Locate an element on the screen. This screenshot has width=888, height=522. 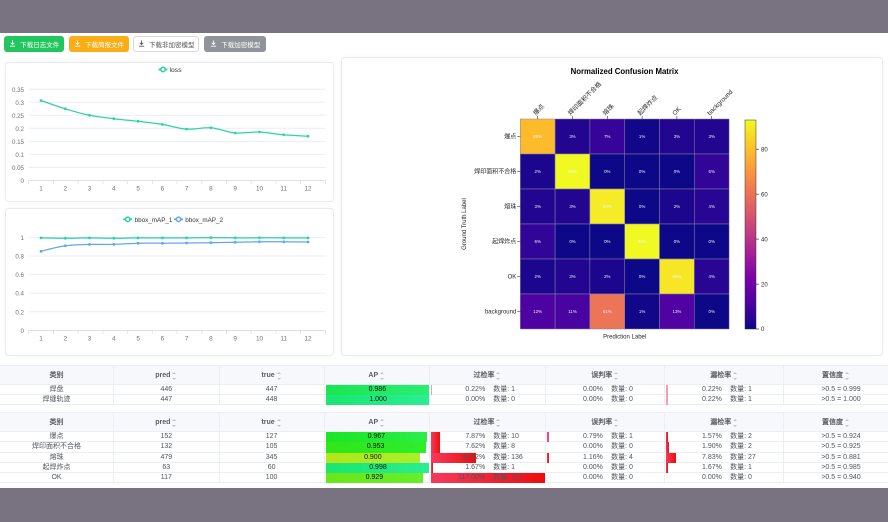
svg-text: 0.25 is located at coordinates (18, 116).